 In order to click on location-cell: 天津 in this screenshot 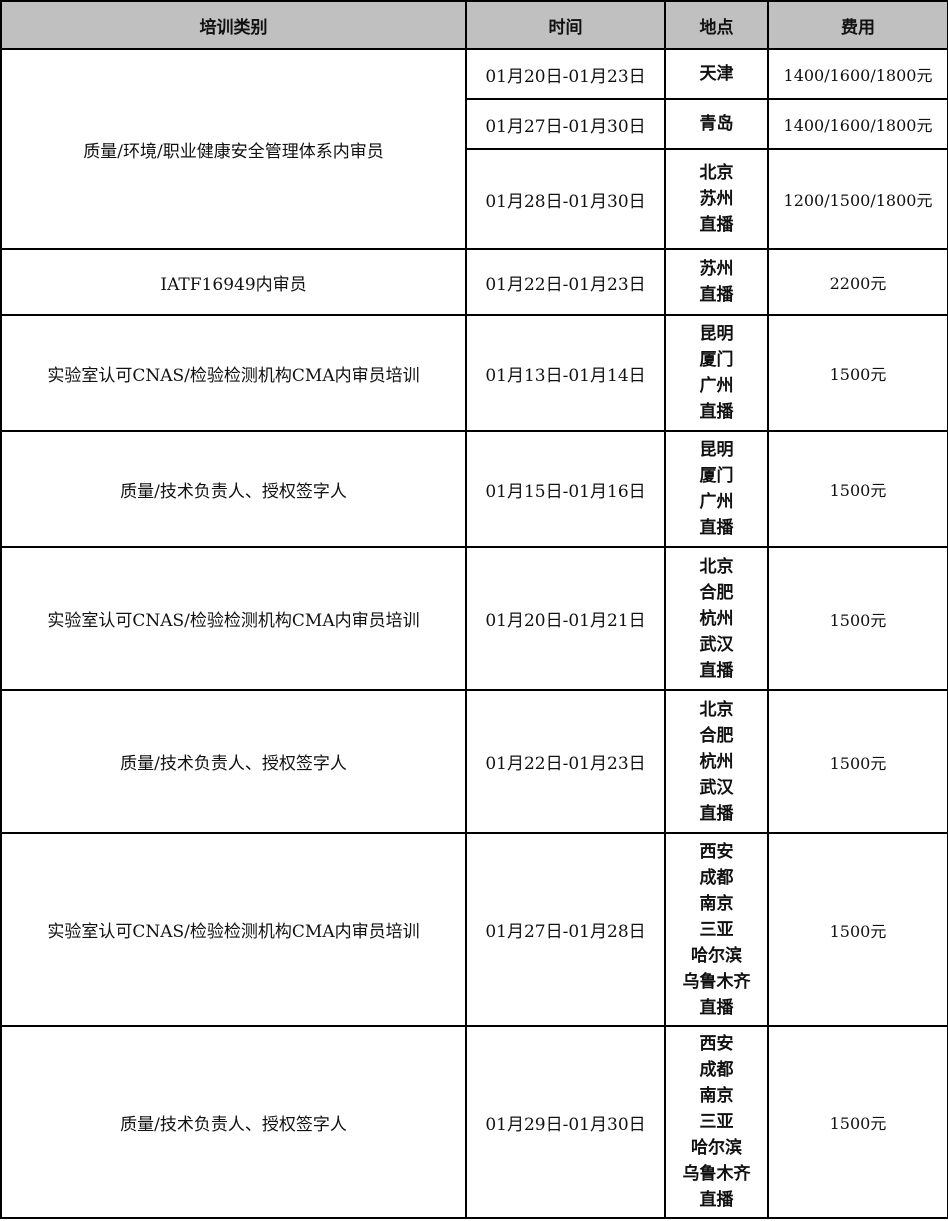, I will do `click(716, 74)`.